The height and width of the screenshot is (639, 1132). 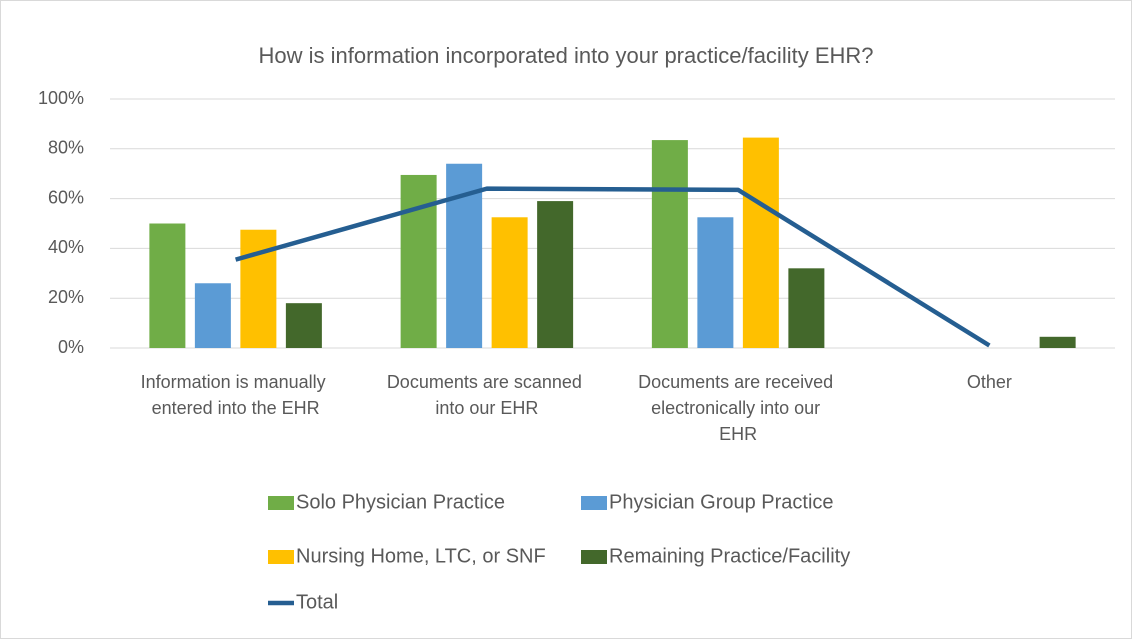 I want to click on legend-label: Solo Physician Practice, so click(x=400, y=502).